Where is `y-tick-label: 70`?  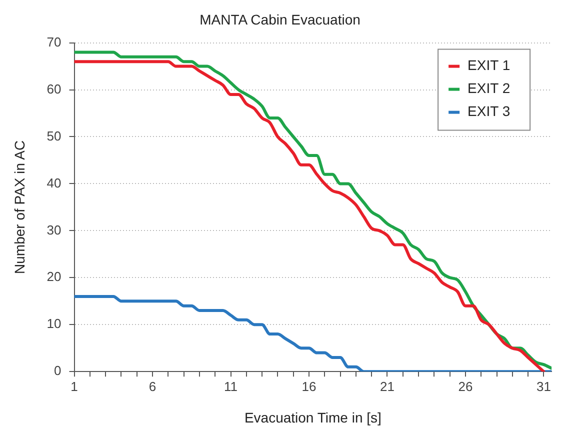
y-tick-label: 70 is located at coordinates (54, 42).